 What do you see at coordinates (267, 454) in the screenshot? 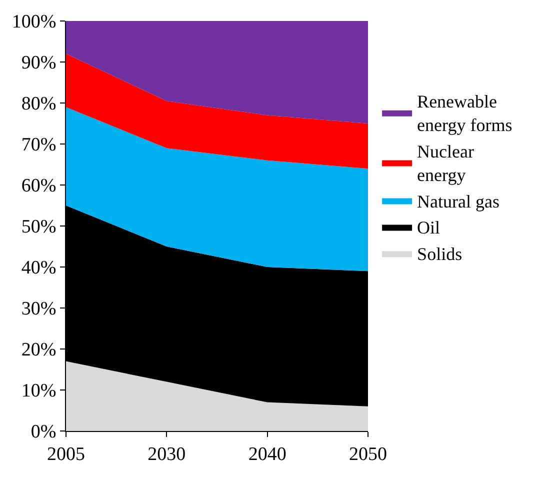
I see `x-tick-label: 2040` at bounding box center [267, 454].